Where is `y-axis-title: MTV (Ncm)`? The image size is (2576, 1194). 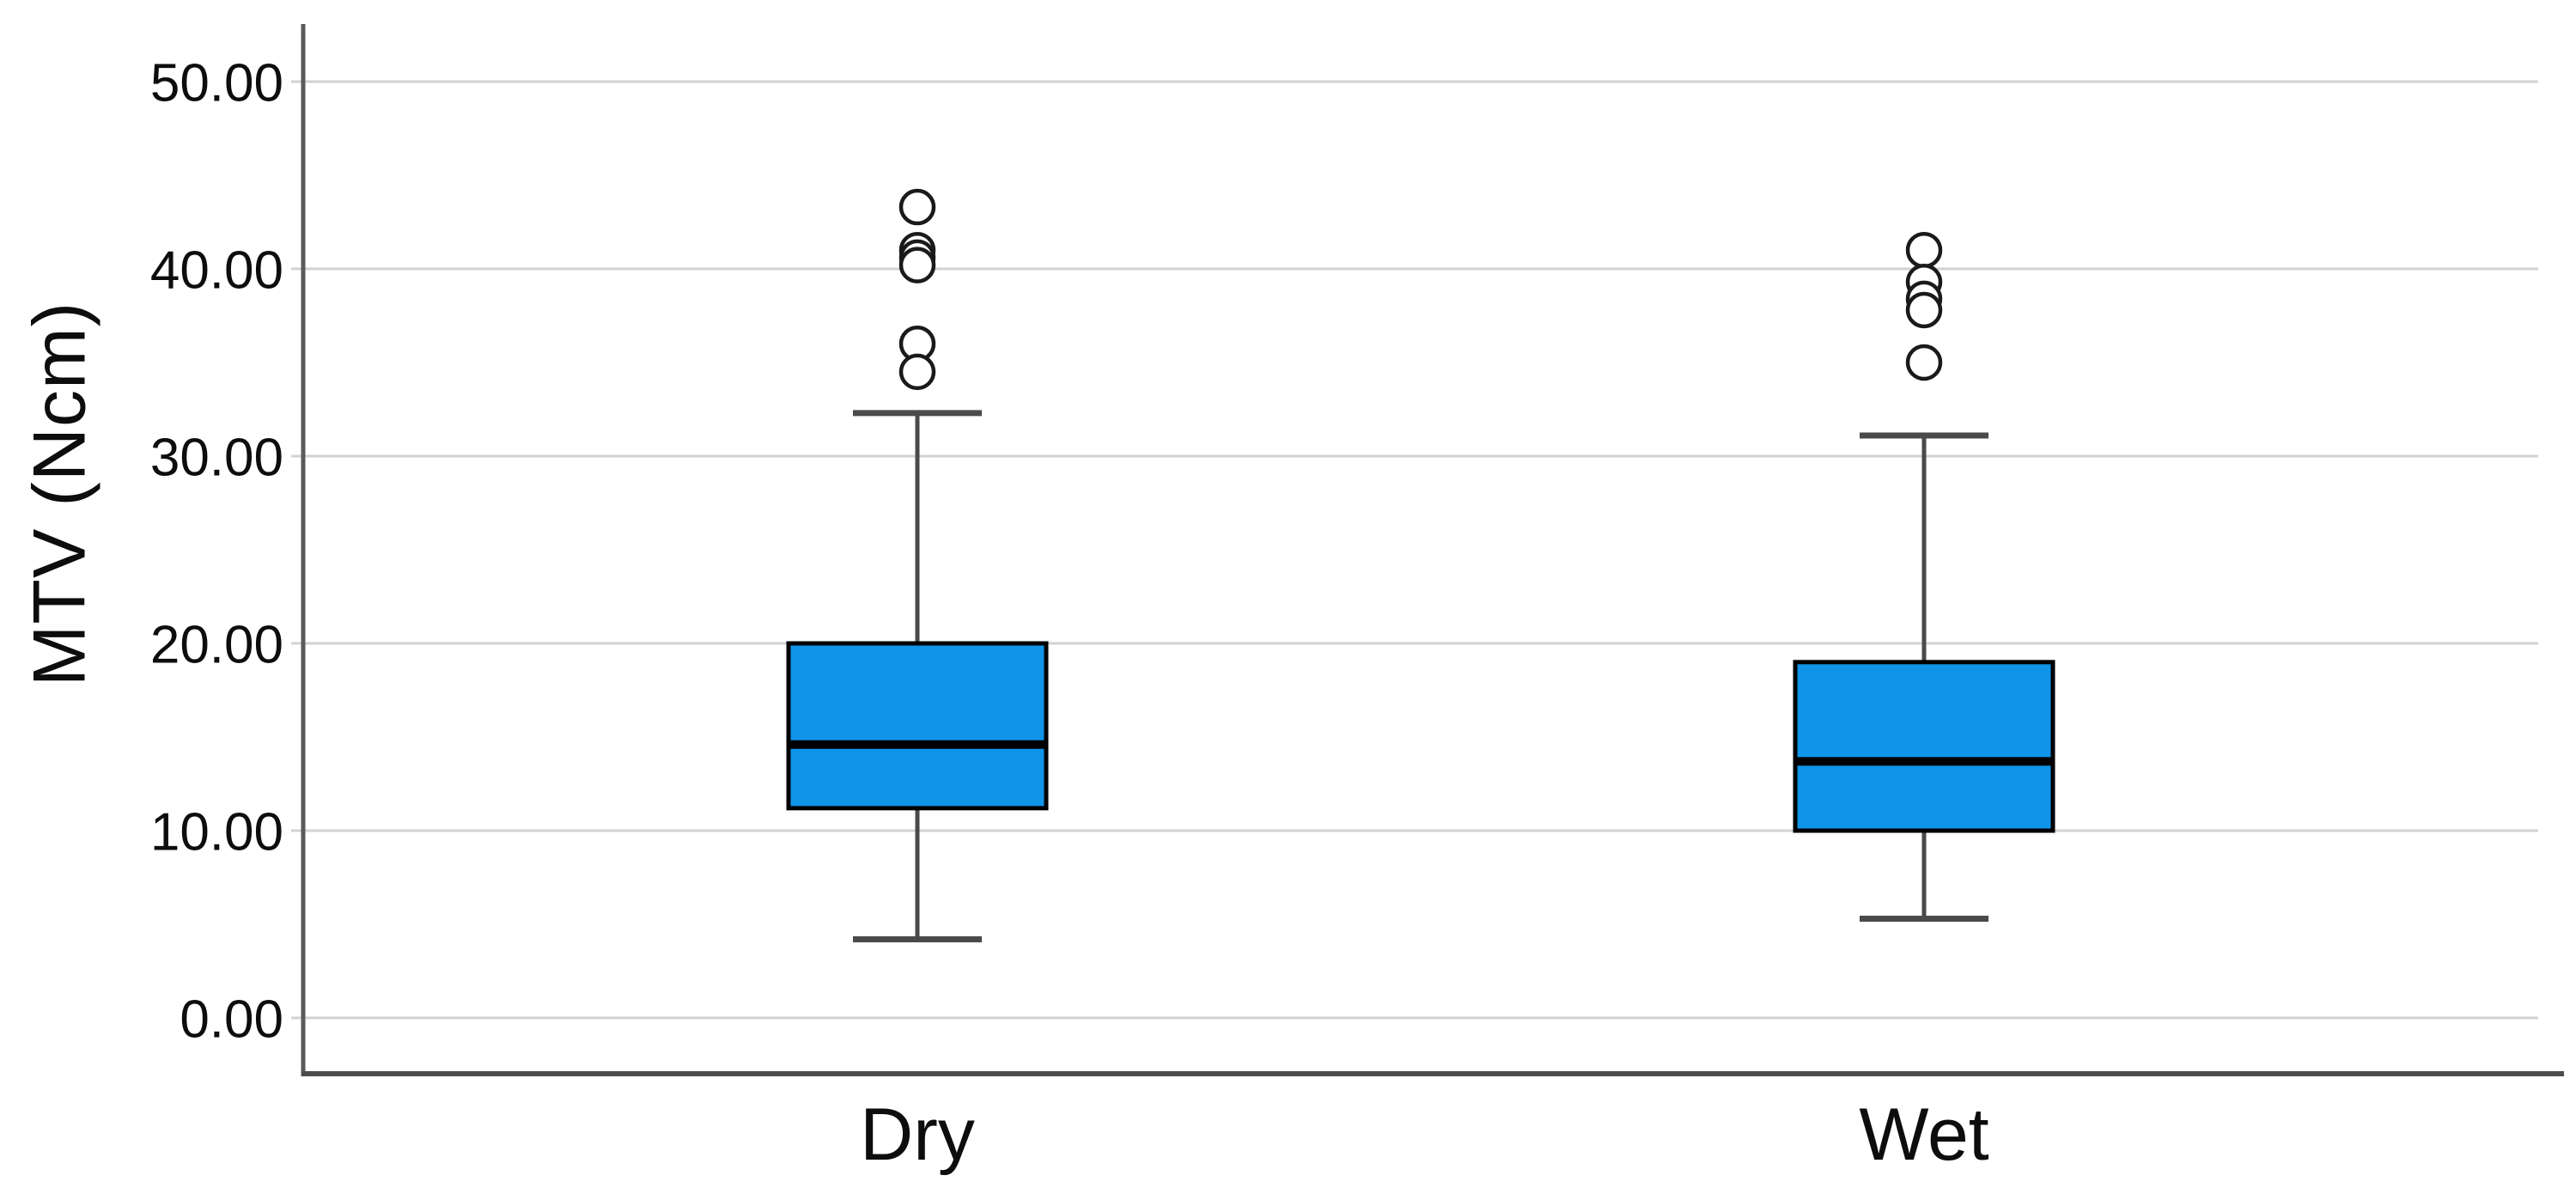
y-axis-title: MTV (Ncm) is located at coordinates (59, 494).